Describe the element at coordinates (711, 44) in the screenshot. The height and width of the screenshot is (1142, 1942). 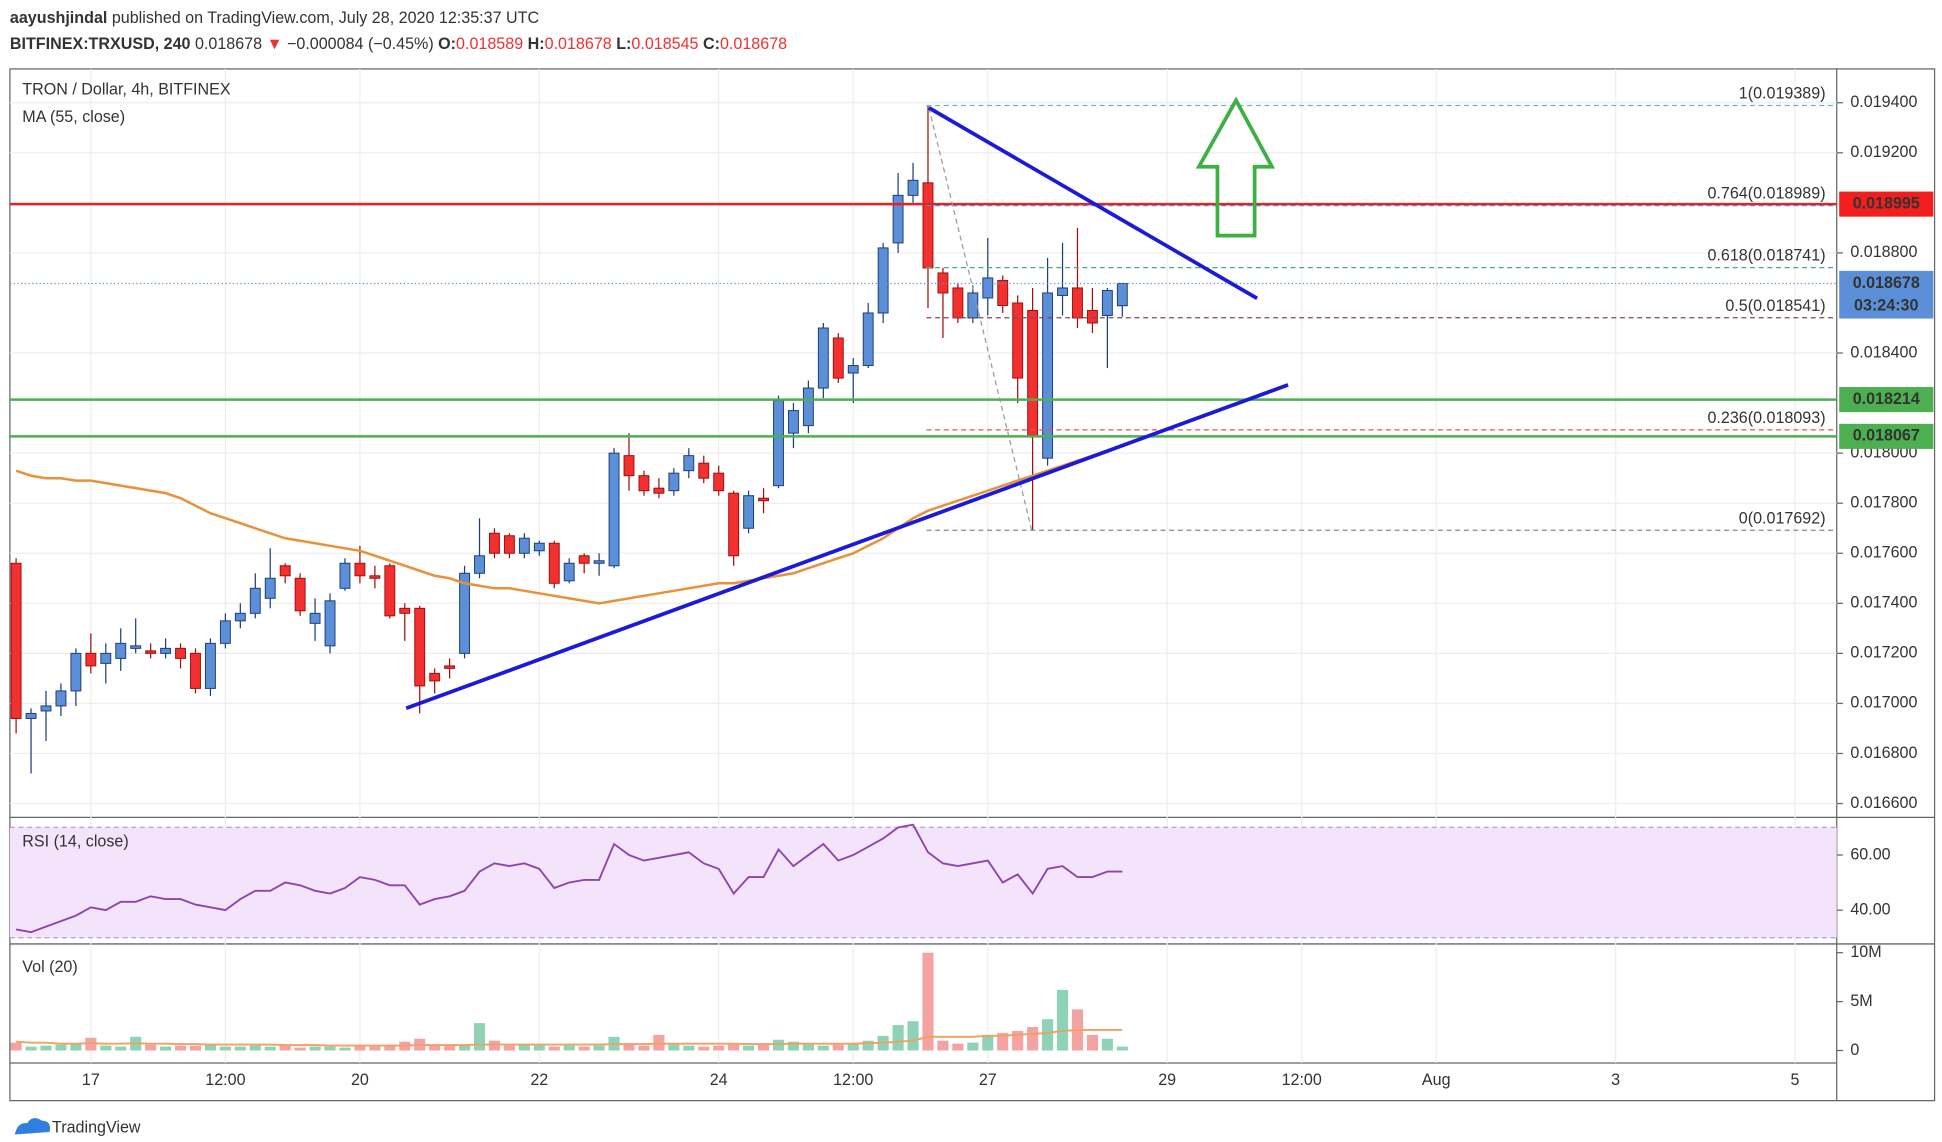
I see `close-label: C:` at that location.